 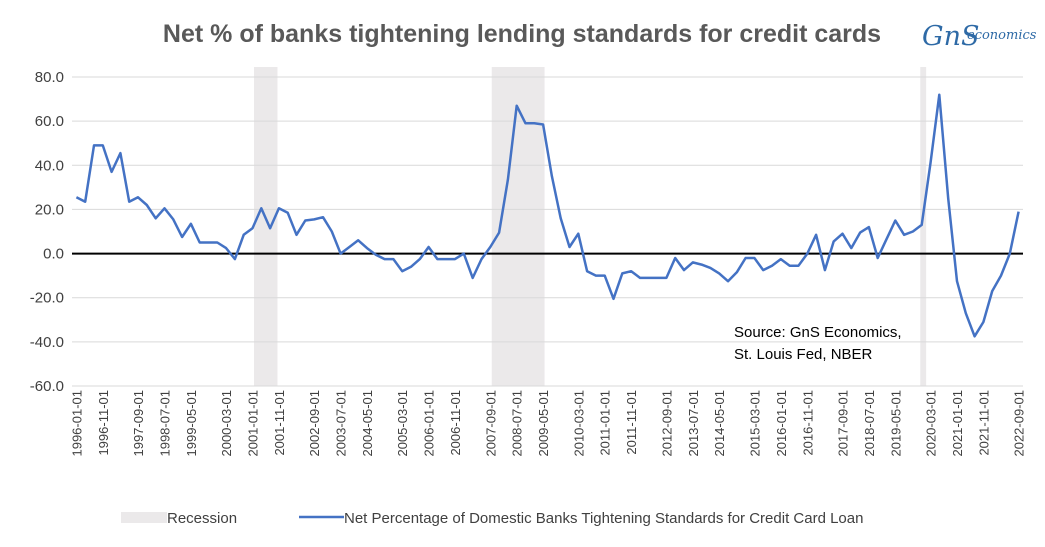 I want to click on source-note-line-2: St. Louis Fed, NBER, so click(x=803, y=354).